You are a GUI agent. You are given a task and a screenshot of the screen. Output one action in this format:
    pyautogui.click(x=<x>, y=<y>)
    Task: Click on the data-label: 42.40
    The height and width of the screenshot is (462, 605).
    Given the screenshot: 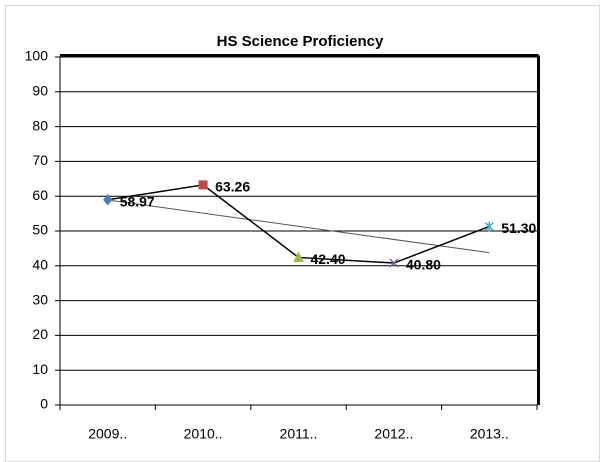 What is the action you would take?
    pyautogui.click(x=328, y=259)
    